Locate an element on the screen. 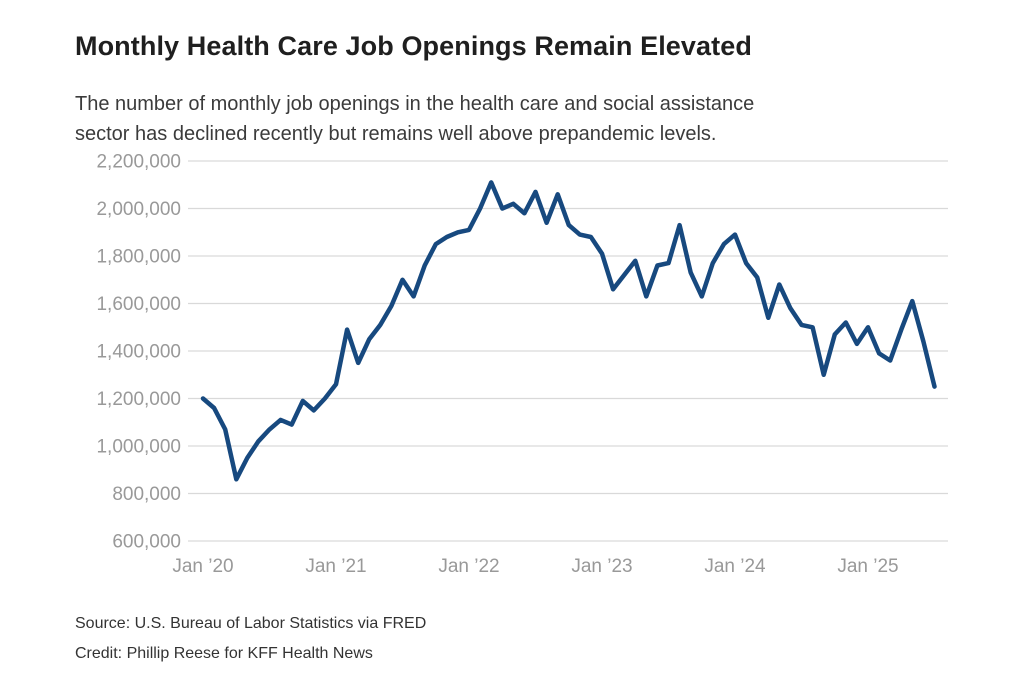  x-axis-tick-label: Jan ’21 is located at coordinates (335, 566).